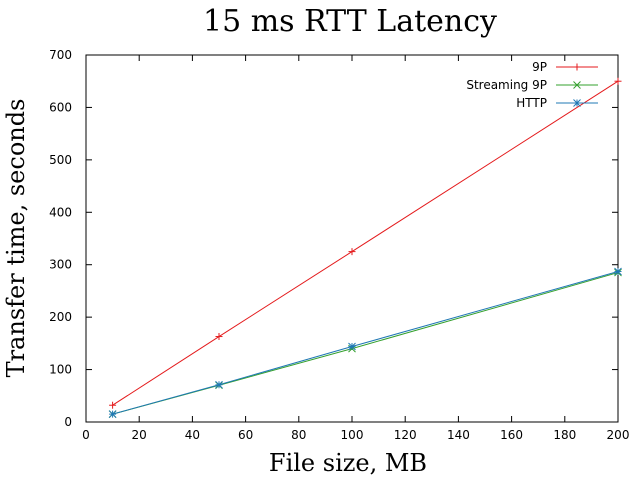 The width and height of the screenshot is (640, 480). What do you see at coordinates (348, 463) in the screenshot?
I see `x-axis-label: File size, MB` at bounding box center [348, 463].